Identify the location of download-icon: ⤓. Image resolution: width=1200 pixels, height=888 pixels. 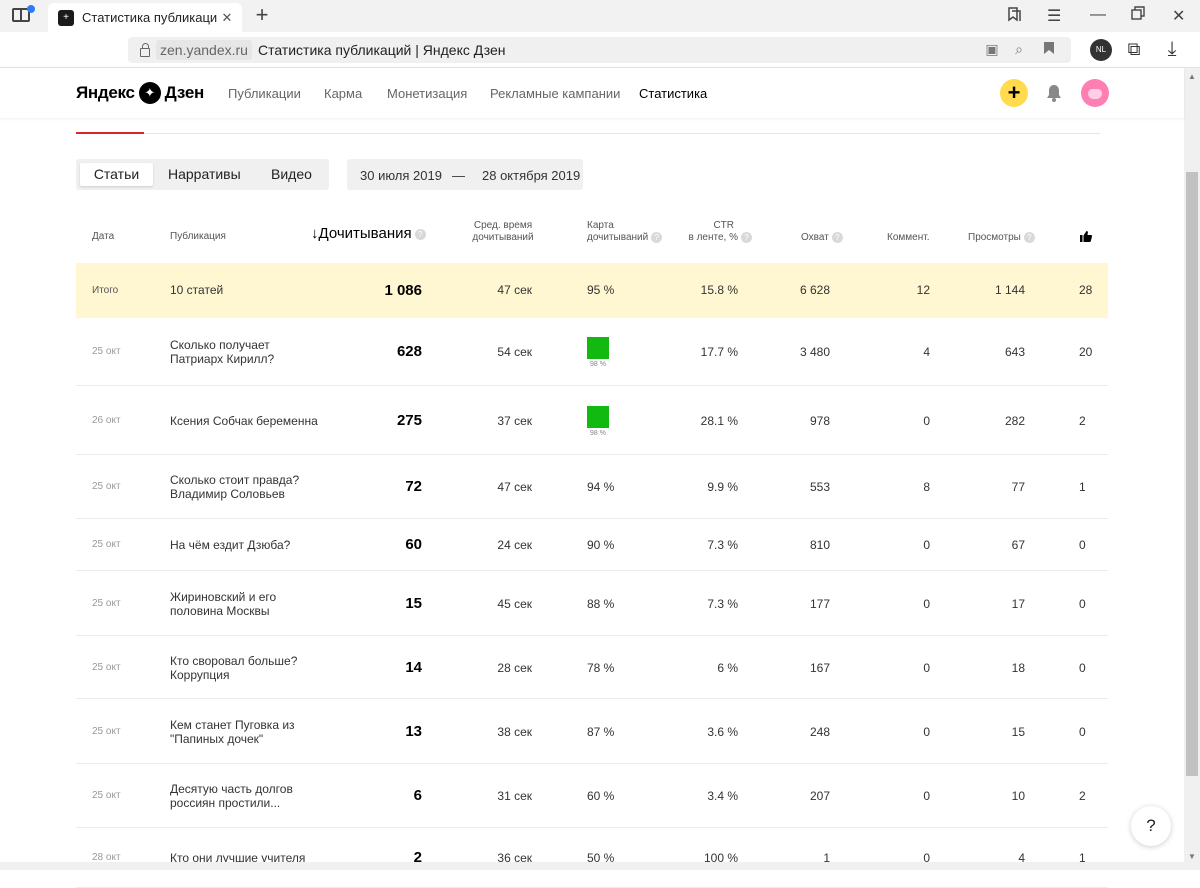
(1172, 49).